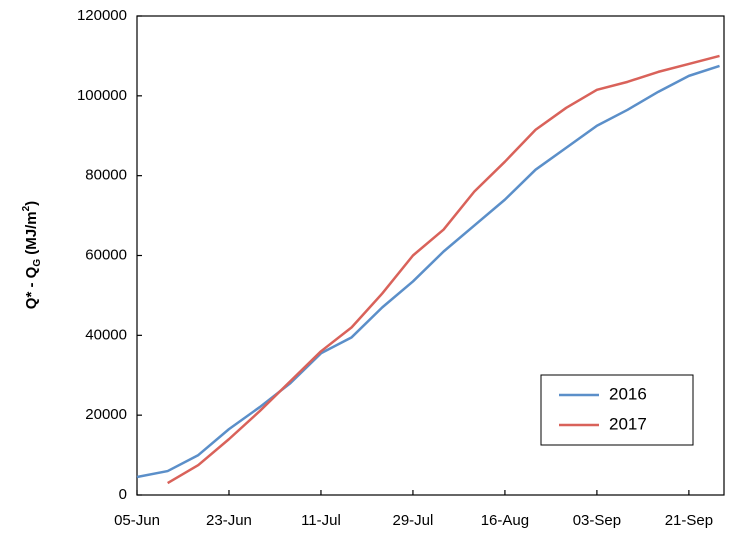  I want to click on x-tick-label: 16-Aug, so click(505, 520).